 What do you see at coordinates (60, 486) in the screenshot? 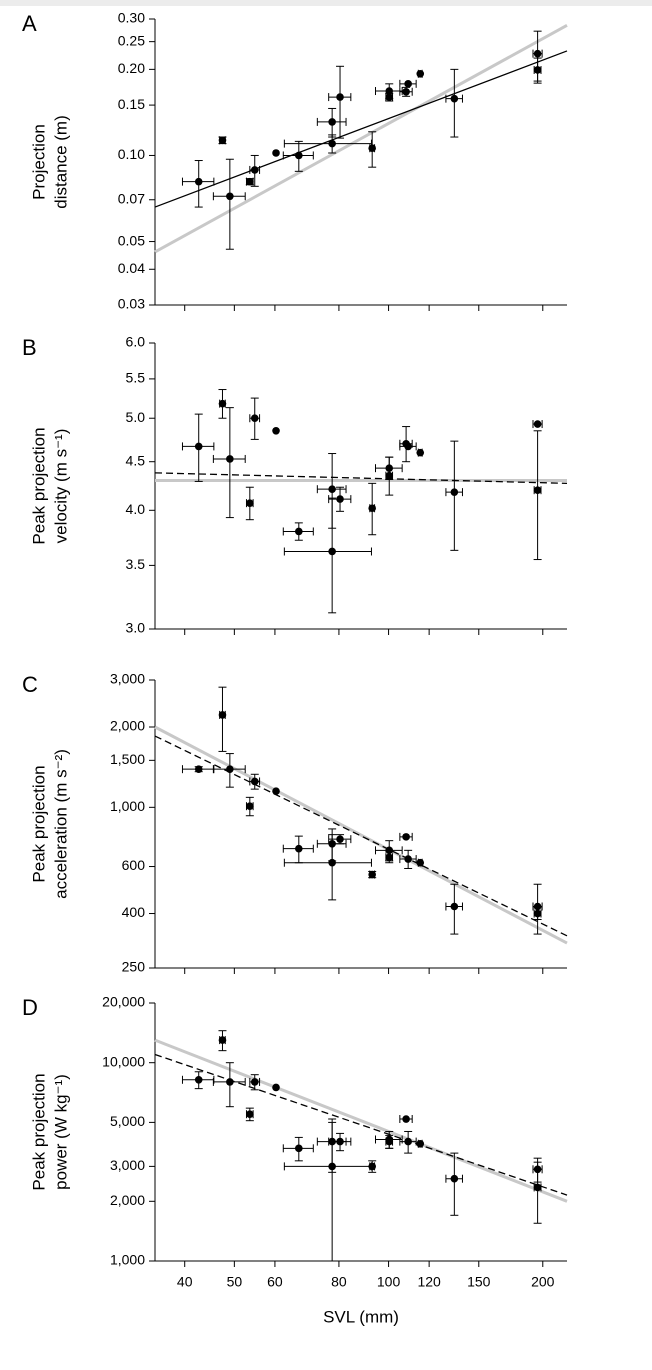
I see `y-axis-label: velocity (m s⁻¹)` at bounding box center [60, 486].